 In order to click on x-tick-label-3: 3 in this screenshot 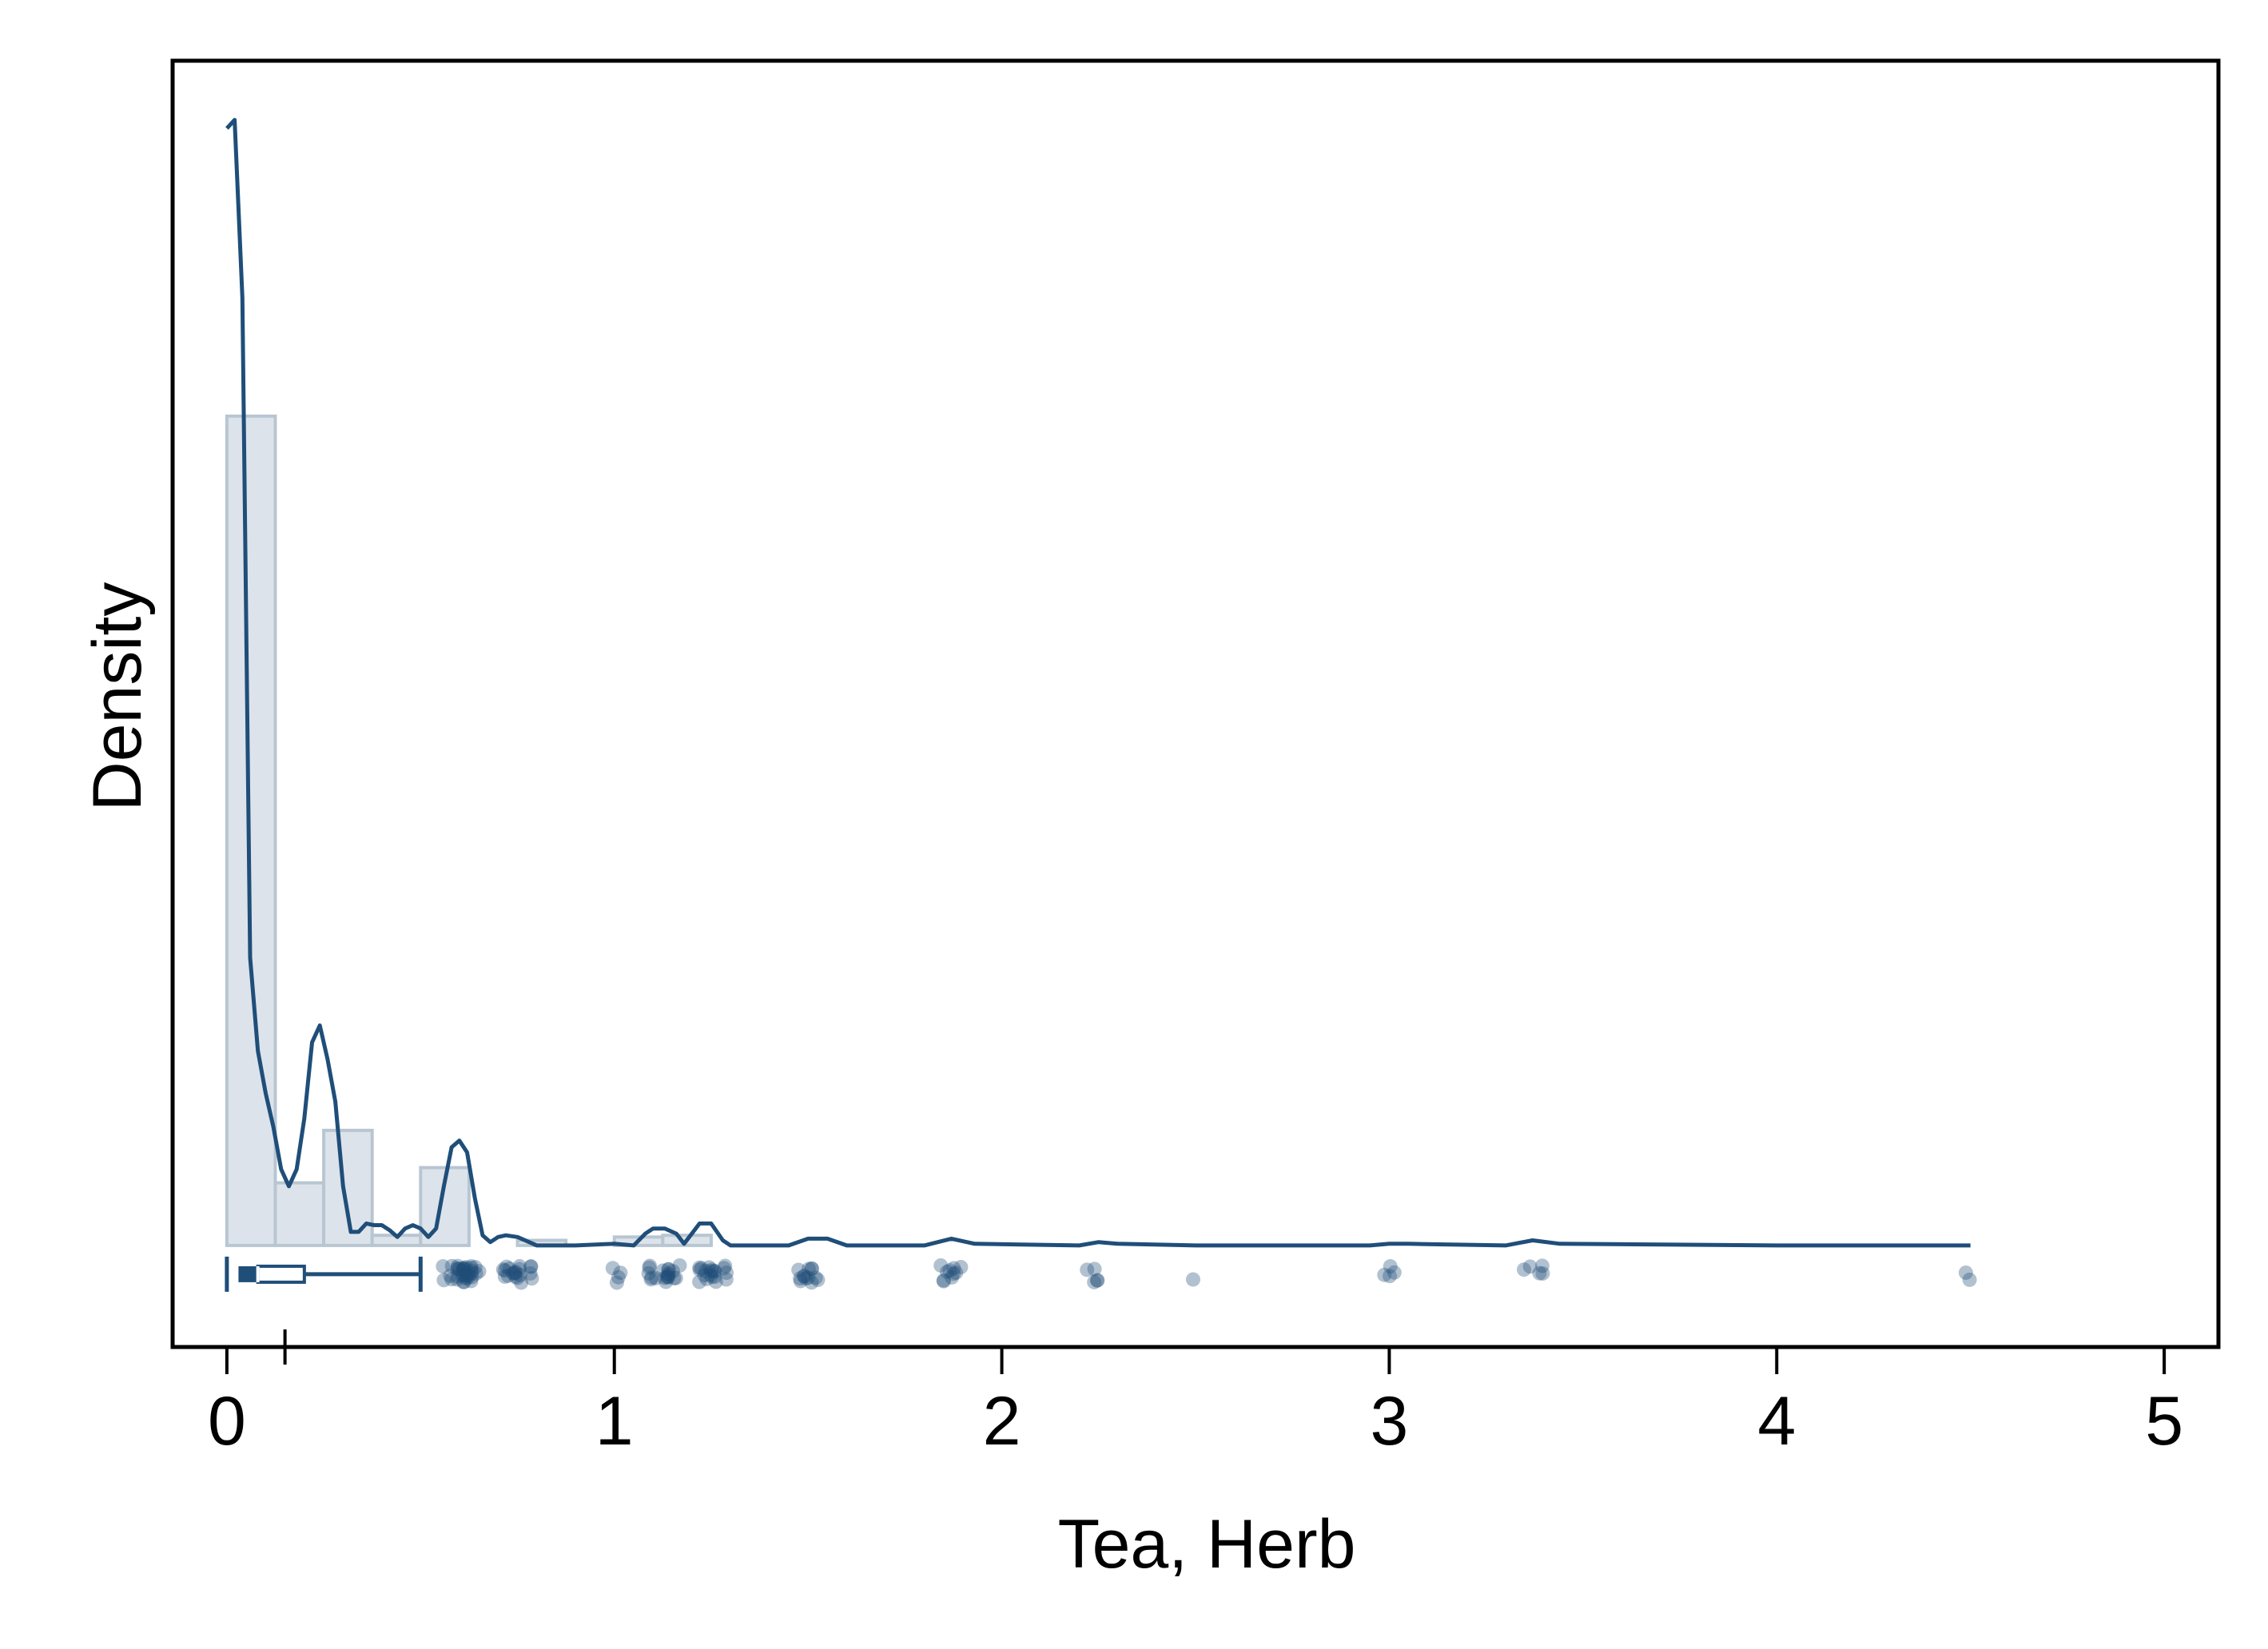, I will do `click(1390, 1421)`.